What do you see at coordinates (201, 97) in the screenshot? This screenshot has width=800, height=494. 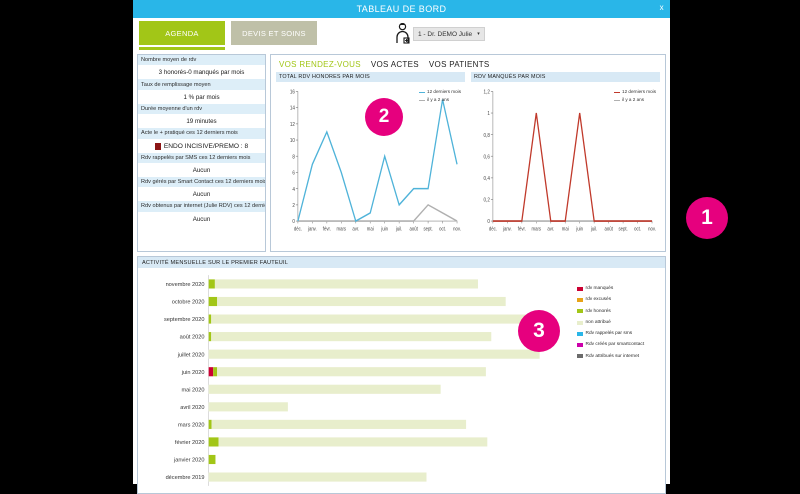 I see `kpi-value-1: 1 % par mois` at bounding box center [201, 97].